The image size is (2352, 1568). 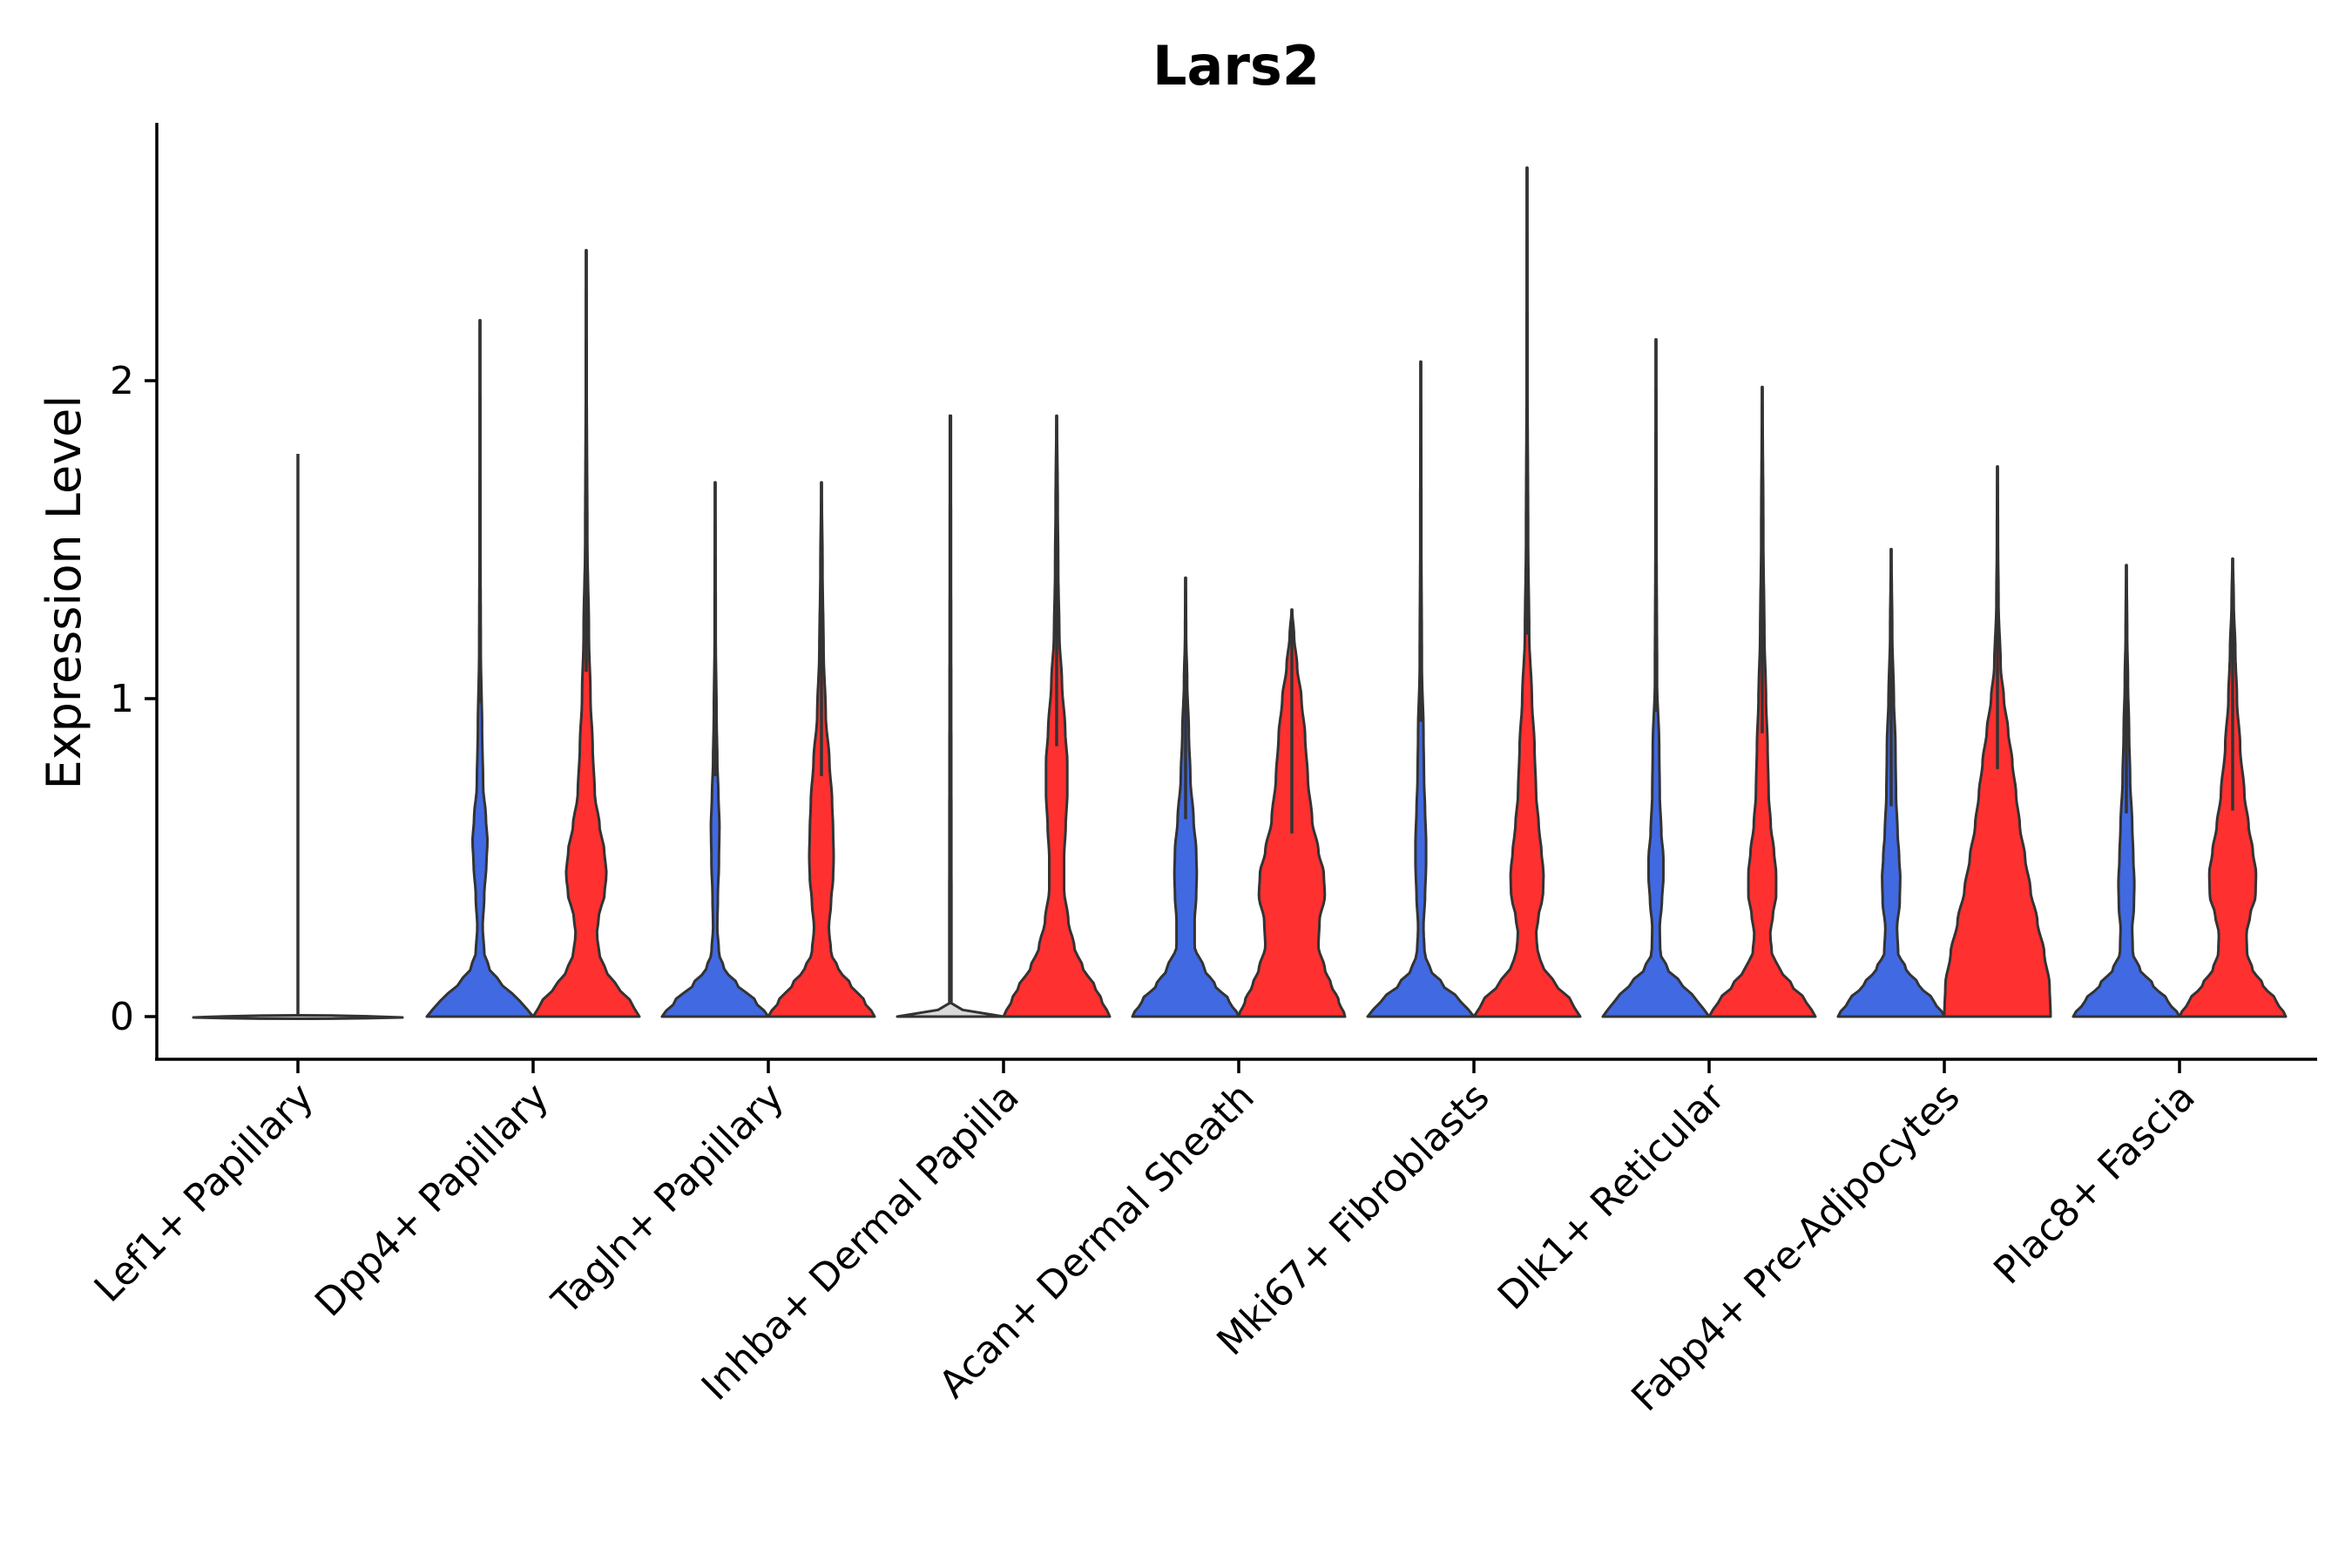 I want to click on y-tick-label: 1, so click(x=122, y=699).